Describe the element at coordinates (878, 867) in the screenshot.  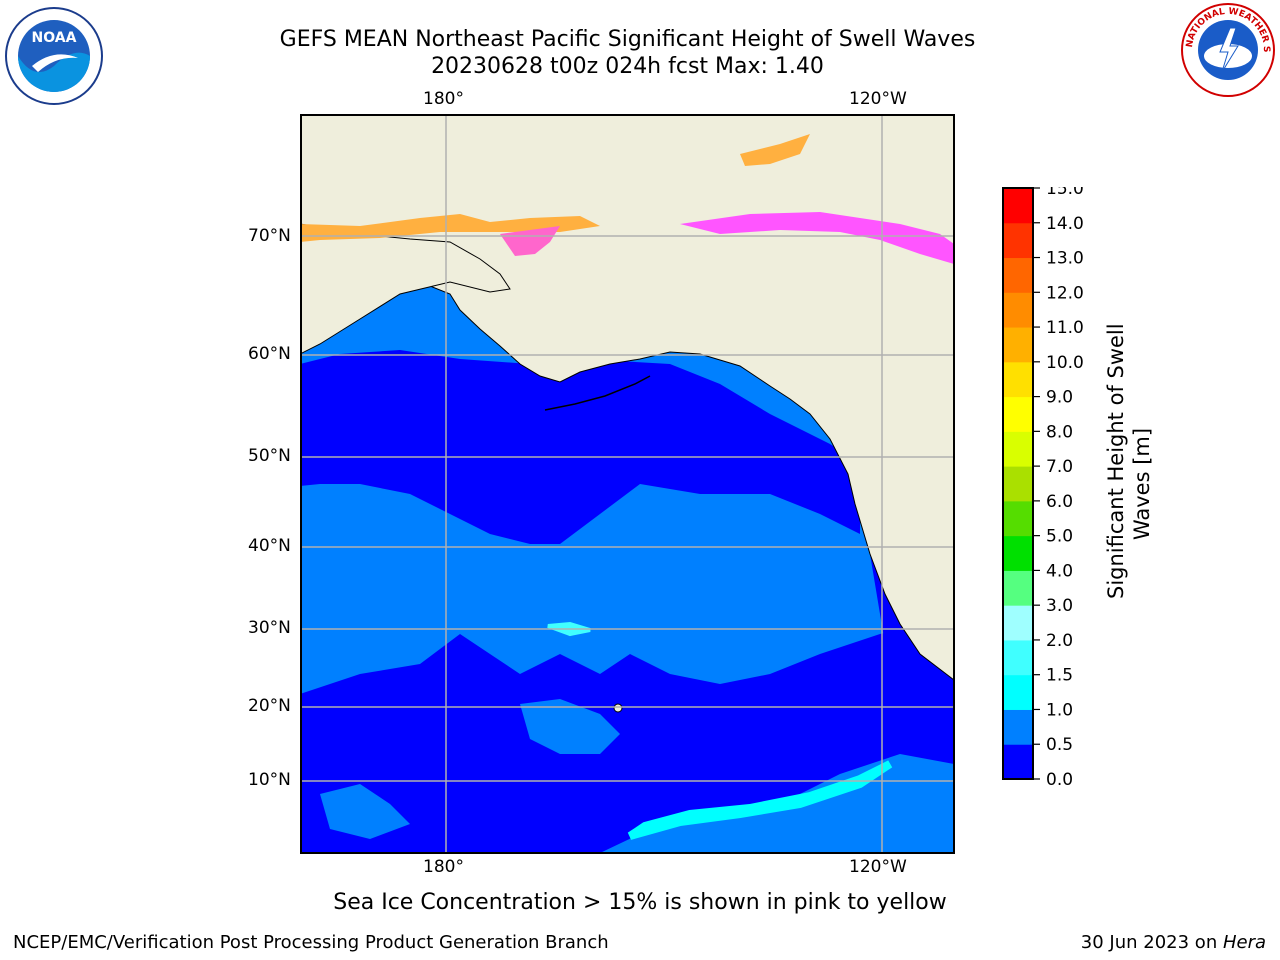
I see `bottom-lon-label-120w: 120°W` at that location.